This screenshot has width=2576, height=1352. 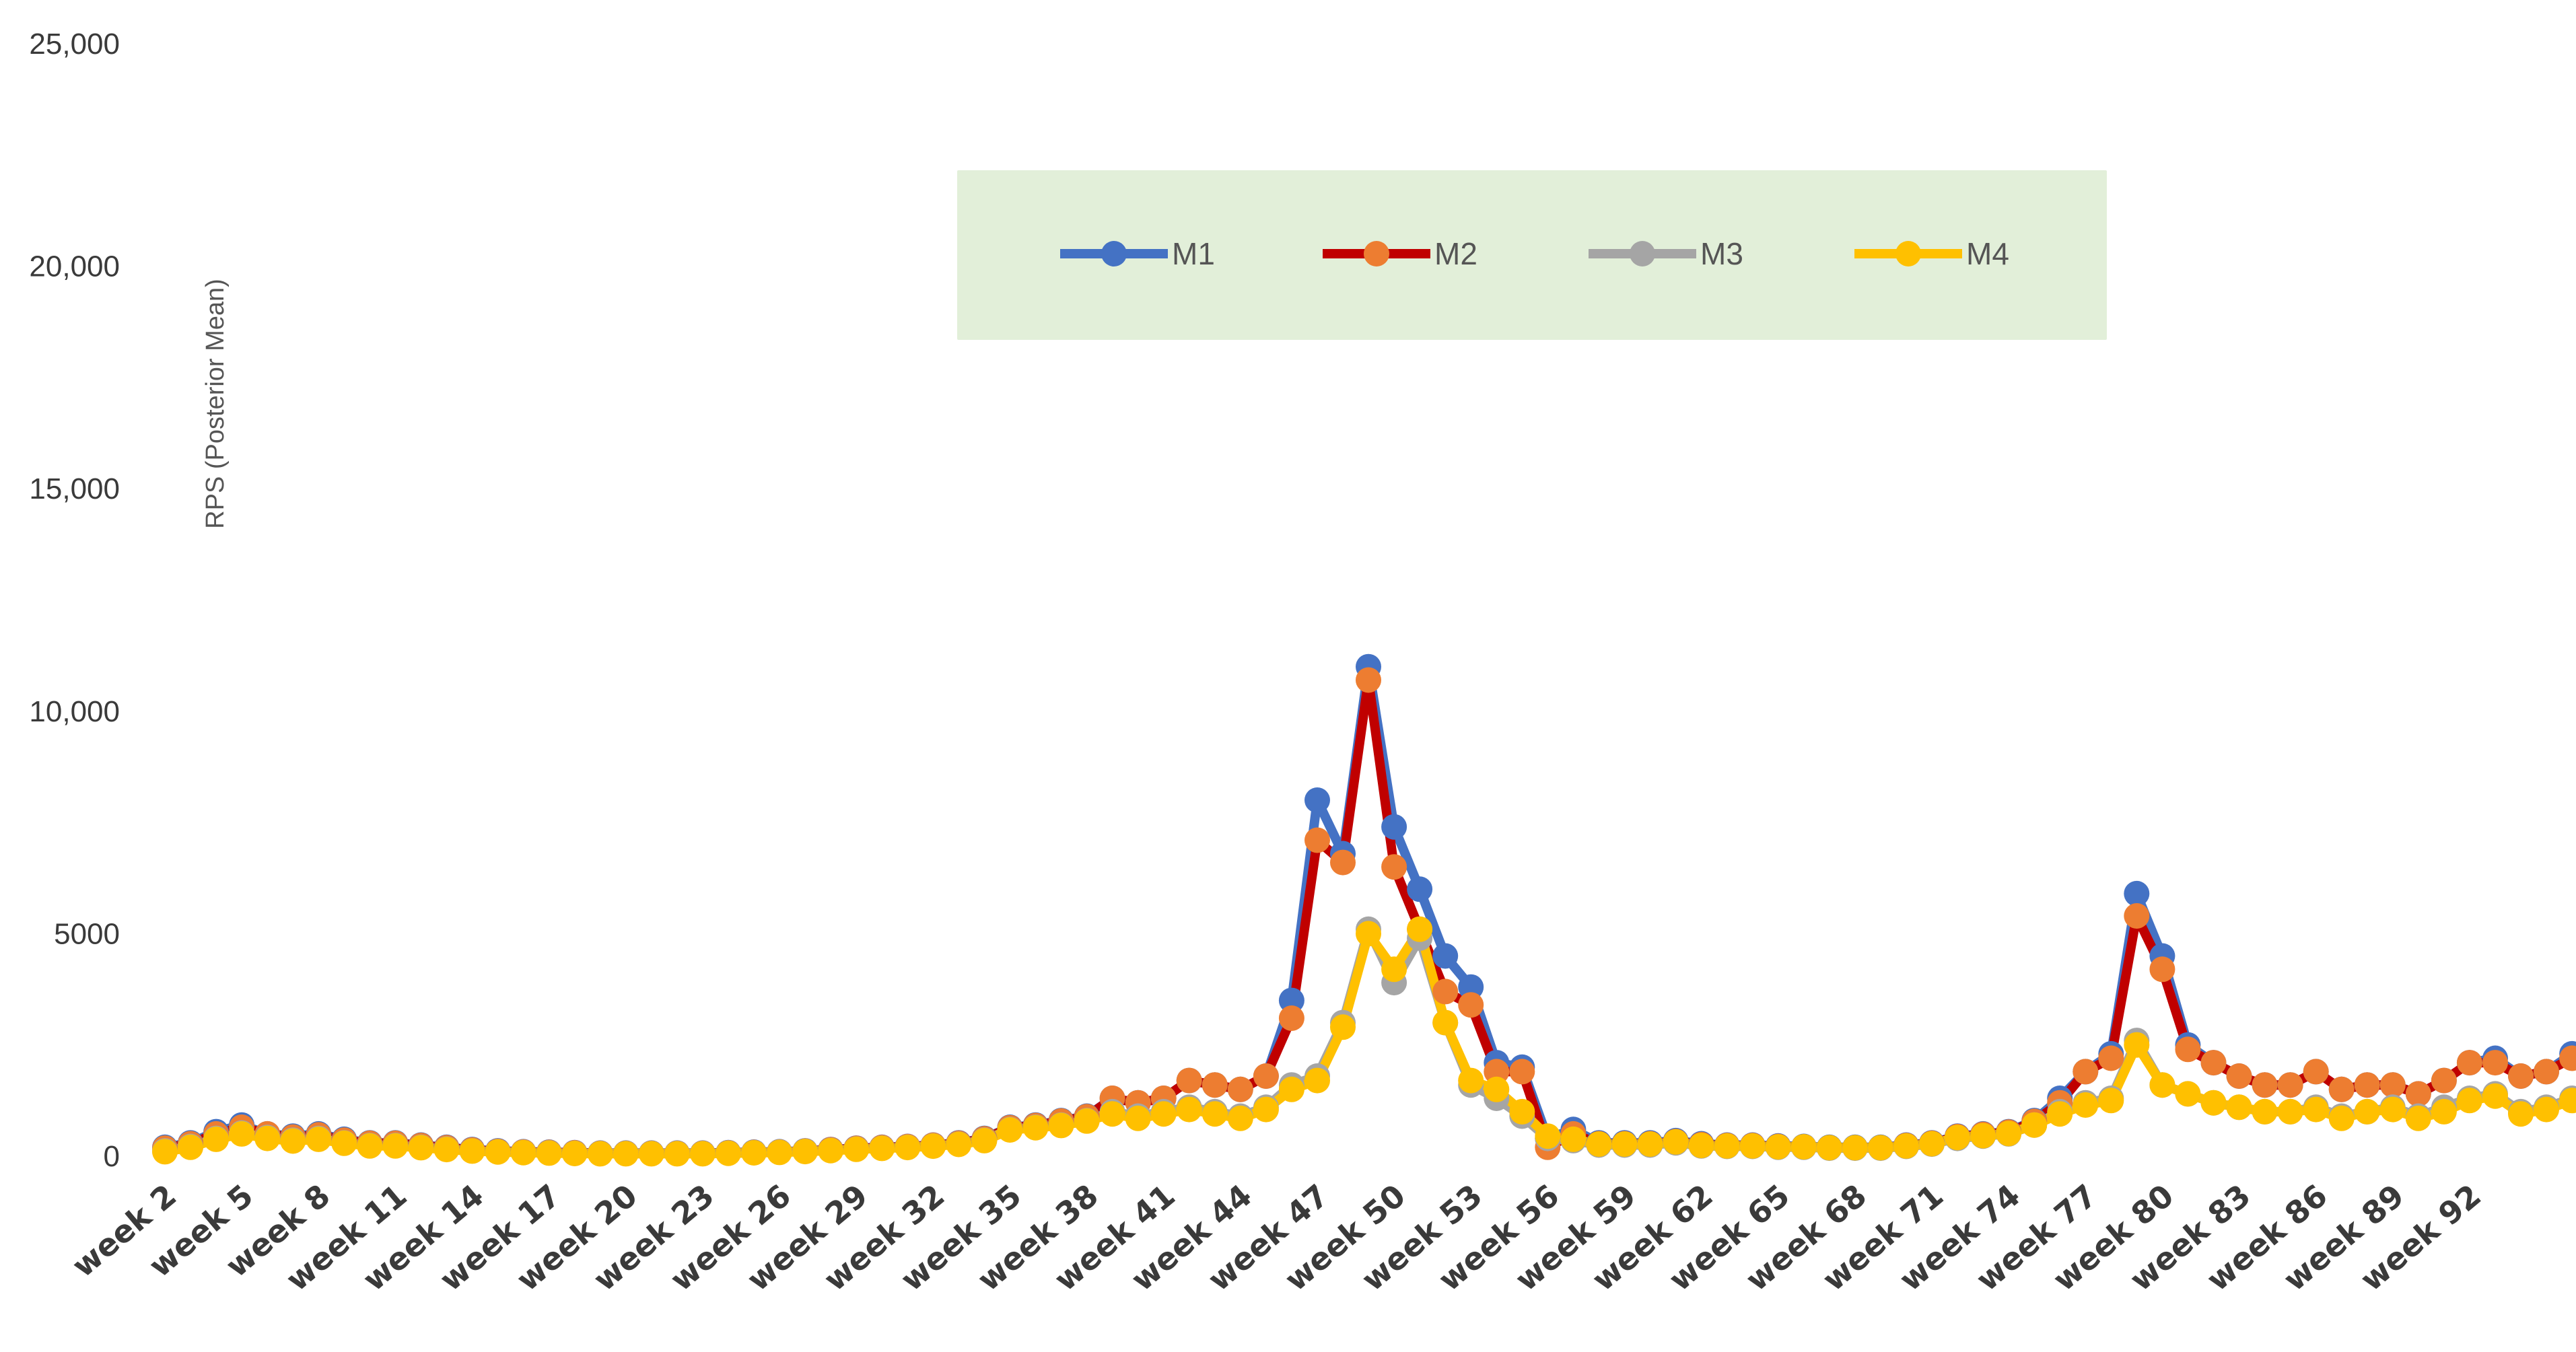 What do you see at coordinates (1400, 254) in the screenshot?
I see `legend-item-m2: M2` at bounding box center [1400, 254].